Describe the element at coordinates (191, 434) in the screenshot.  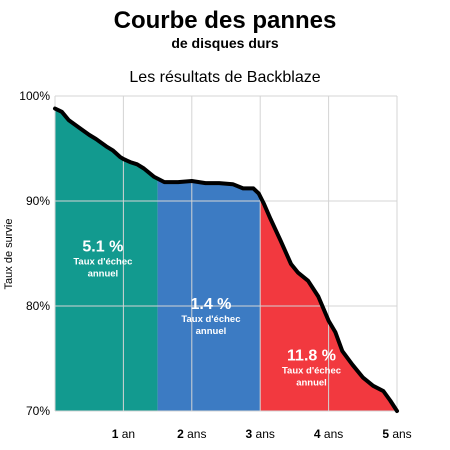
I see `x-tick-label: 2 ans` at that location.